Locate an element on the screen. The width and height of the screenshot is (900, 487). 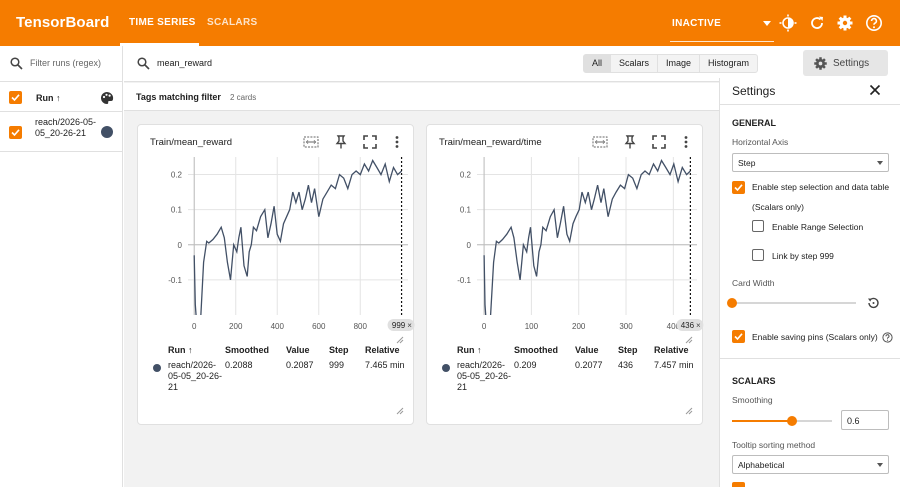
row-run-swatch is located at coordinates (446, 368).